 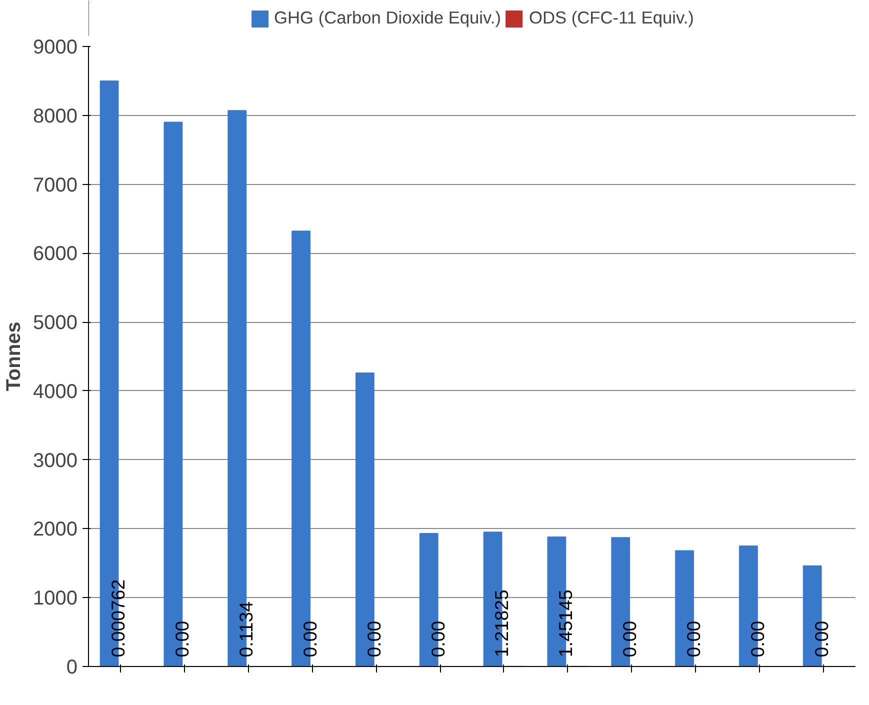 What do you see at coordinates (55, 185) in the screenshot?
I see `y-tick-label: 7000` at bounding box center [55, 185].